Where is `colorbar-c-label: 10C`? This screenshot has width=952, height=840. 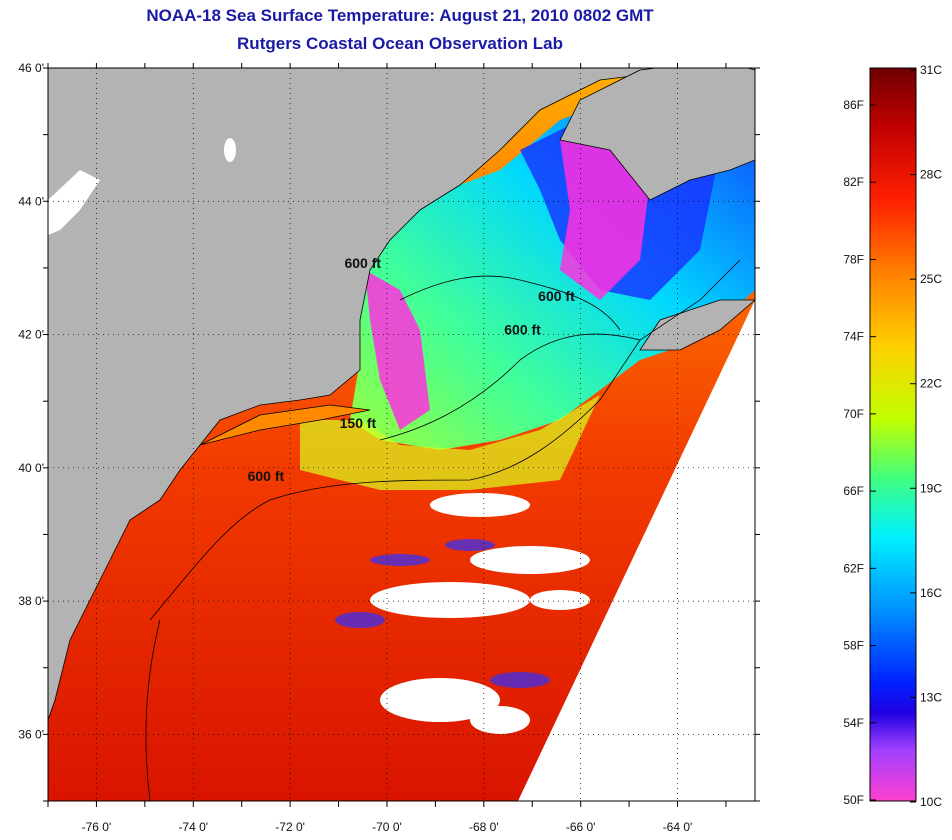
colorbar-c-label: 10C is located at coordinates (931, 802).